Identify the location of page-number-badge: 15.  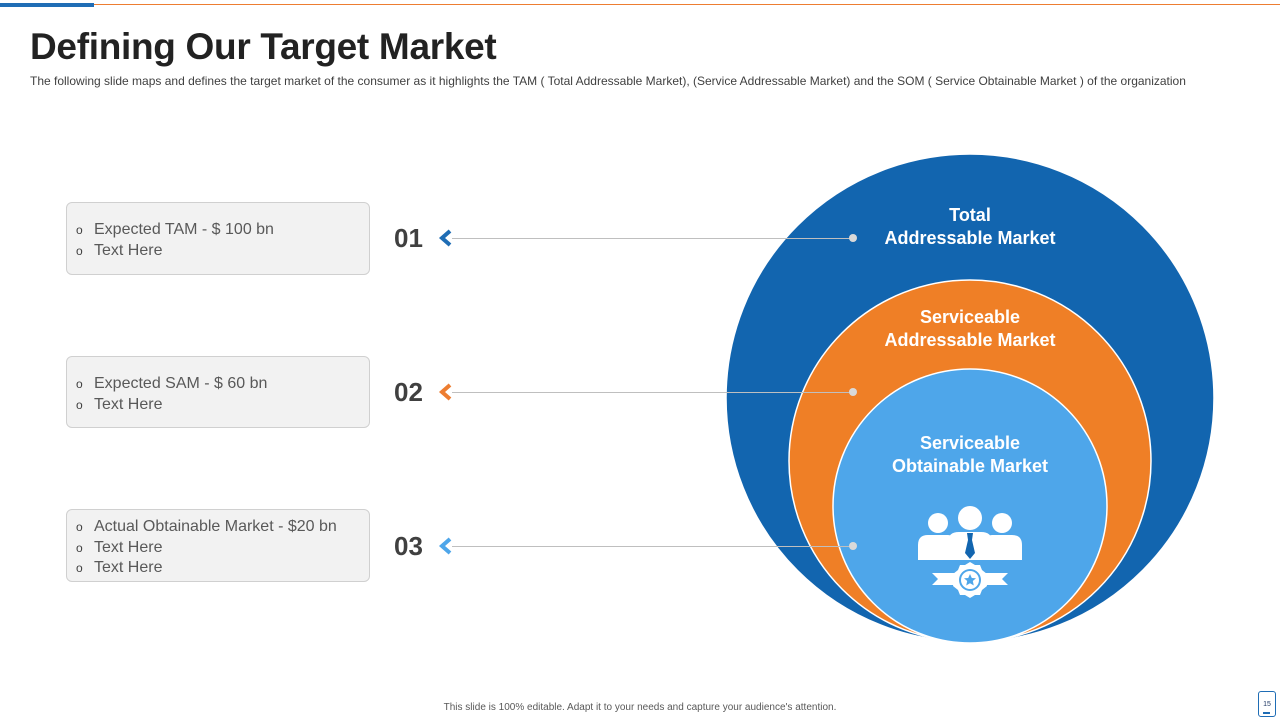
(1267, 704).